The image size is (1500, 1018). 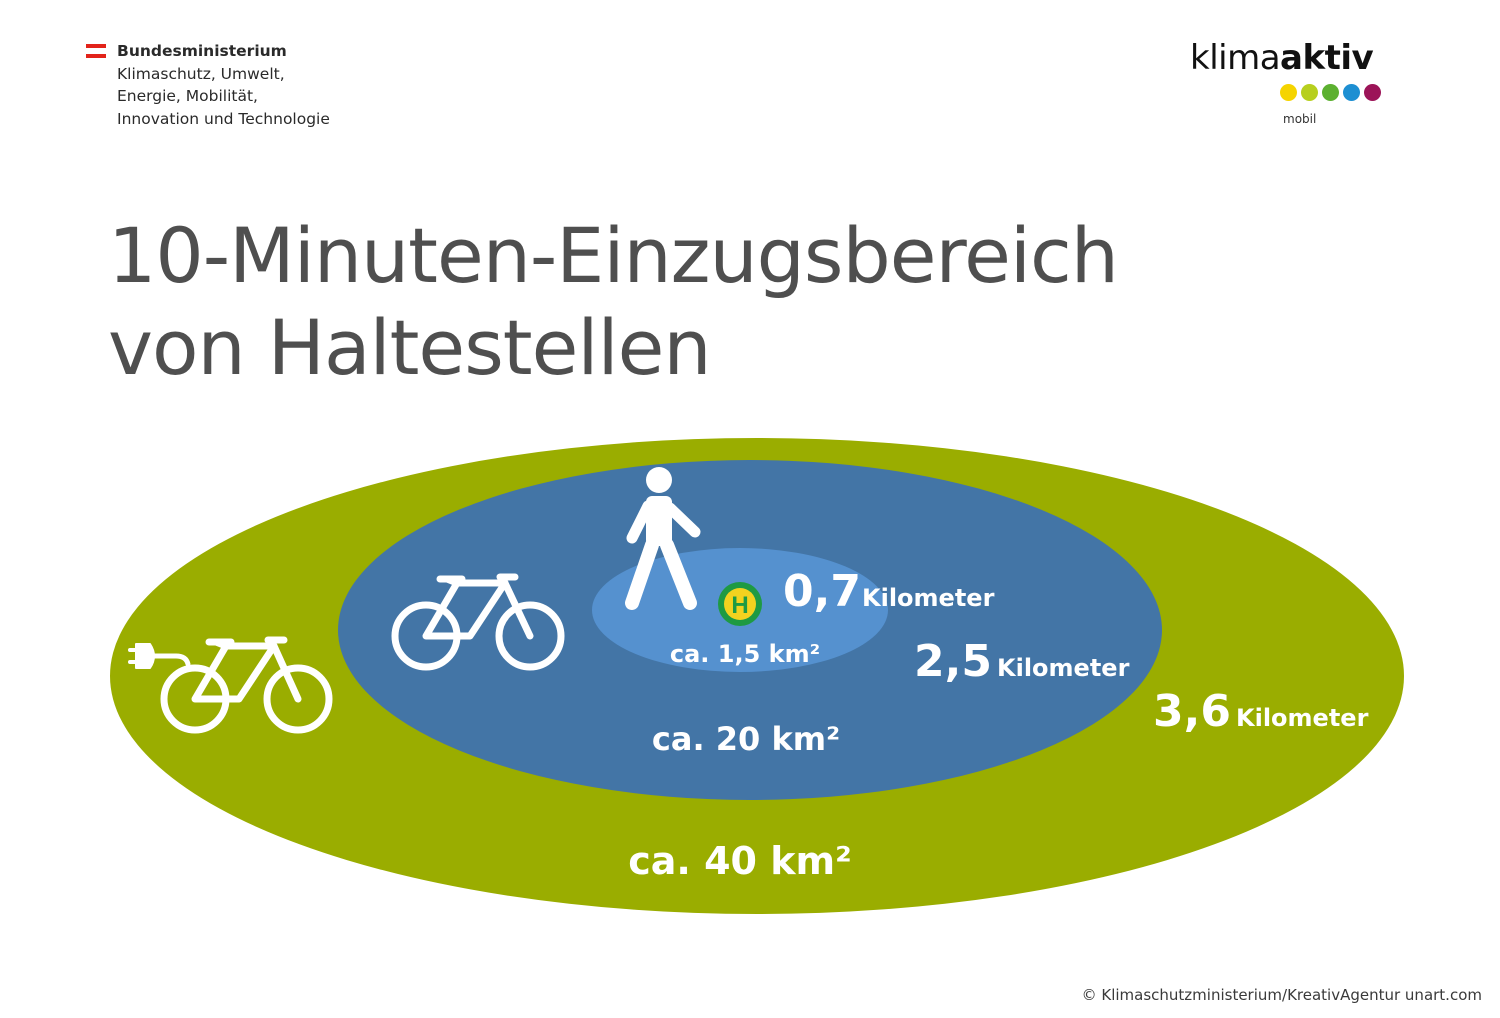 What do you see at coordinates (410, 347) in the screenshot?
I see `title-line-2: von Haltestellen` at bounding box center [410, 347].